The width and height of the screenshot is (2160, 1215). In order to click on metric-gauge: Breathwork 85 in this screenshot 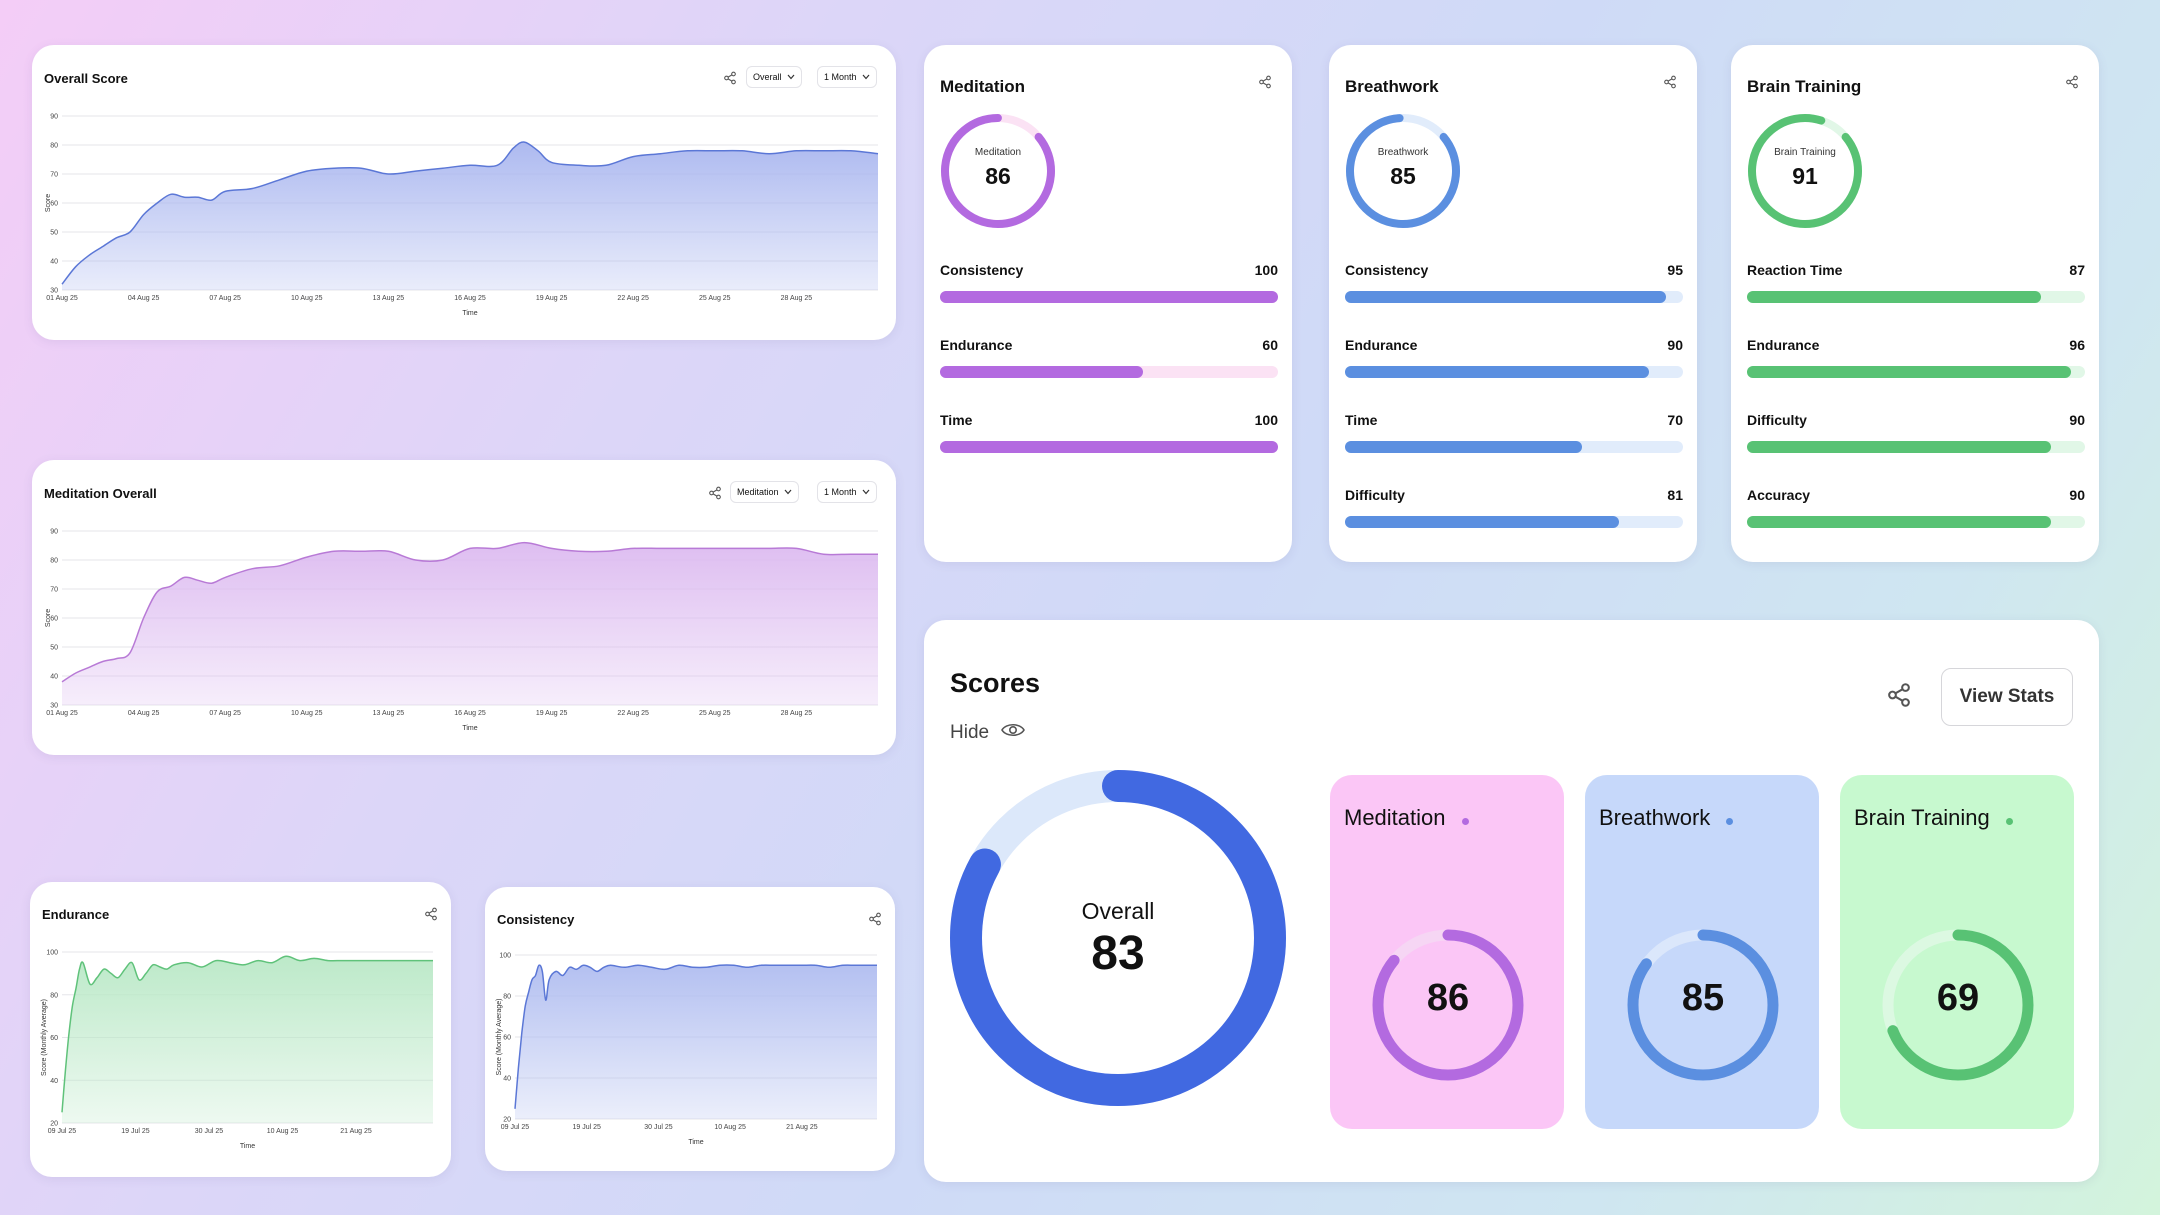, I will do `click(1403, 171)`.